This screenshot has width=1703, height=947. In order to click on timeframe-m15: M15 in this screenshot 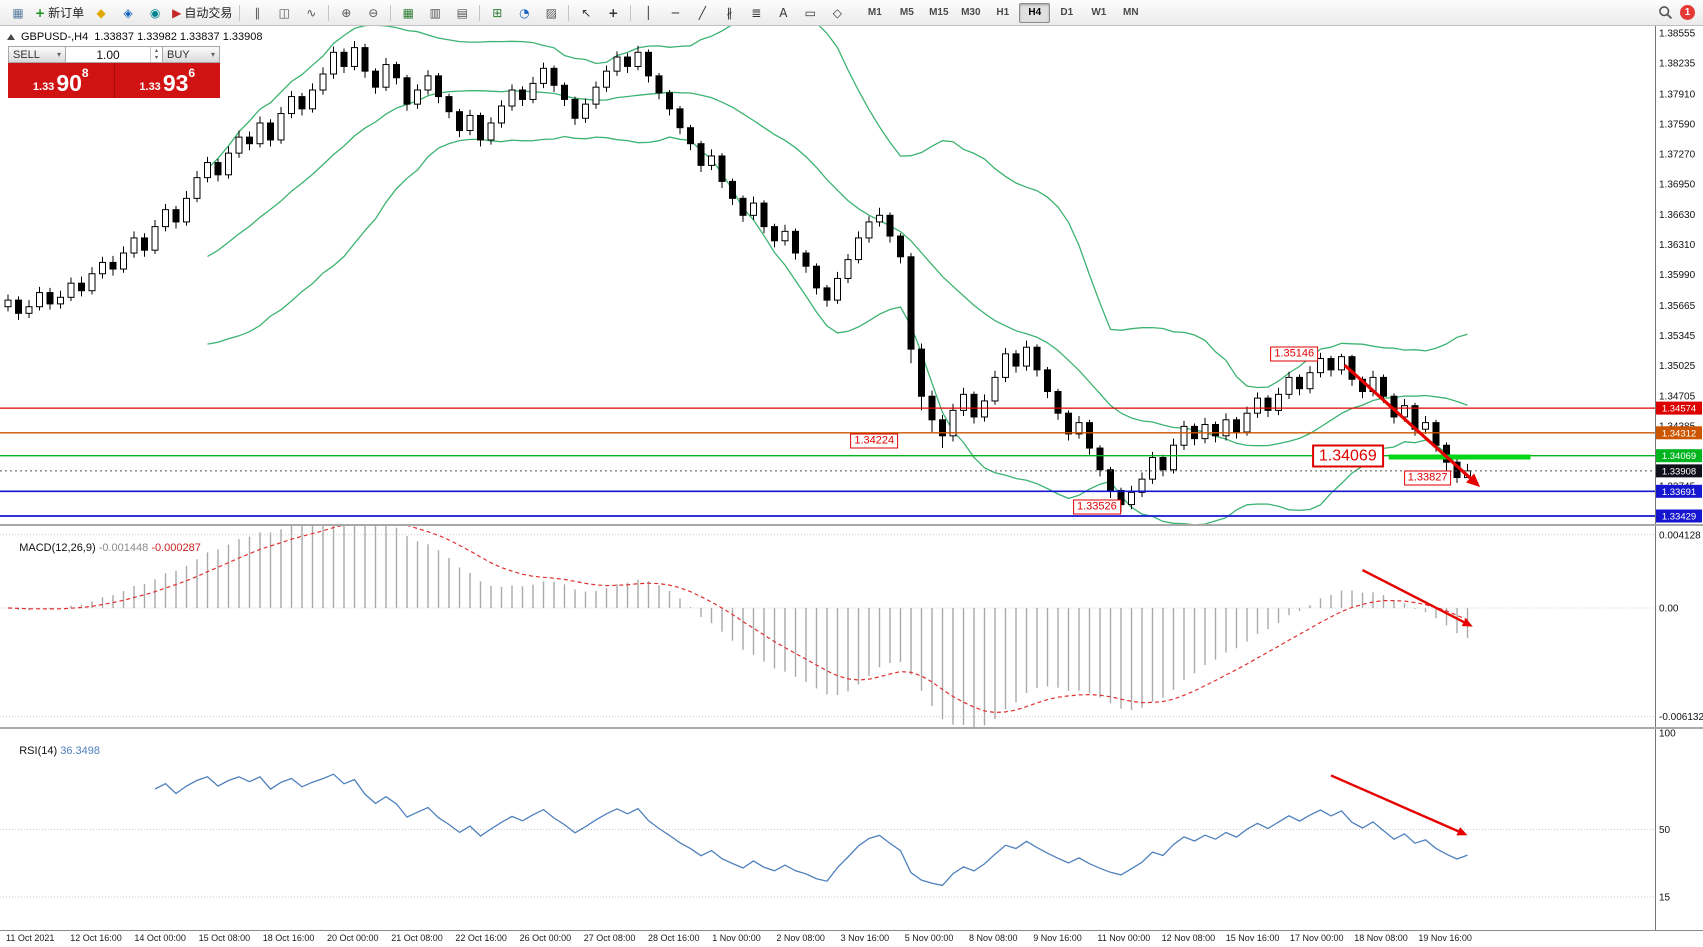, I will do `click(939, 12)`.